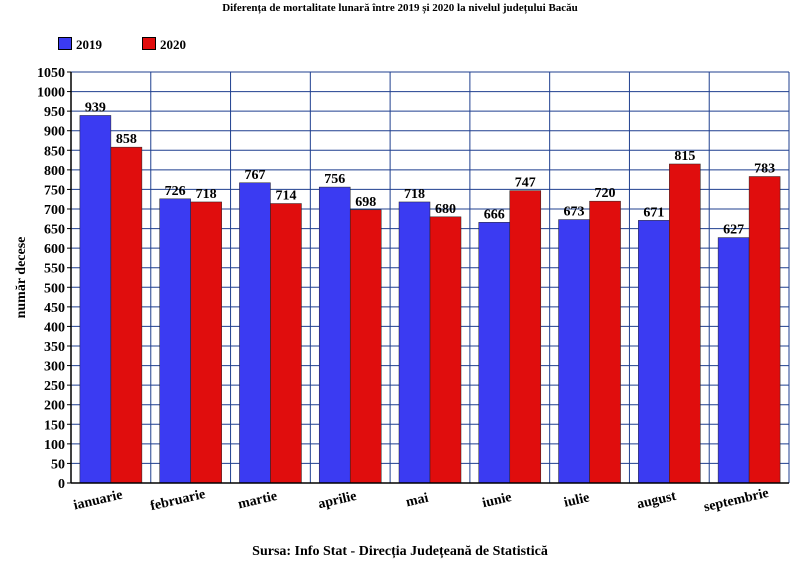 The width and height of the screenshot is (800, 588). Describe the element at coordinates (258, 501) in the screenshot. I see `x-tick-label: martie` at that location.